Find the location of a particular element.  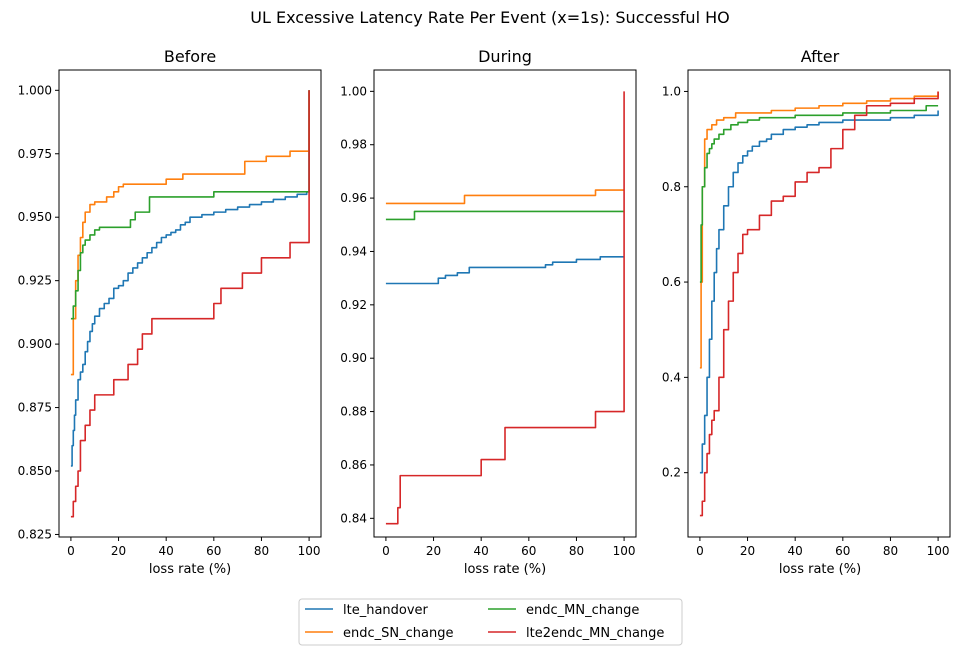

y-tick-label-after: 0.8 is located at coordinates (671, 187).